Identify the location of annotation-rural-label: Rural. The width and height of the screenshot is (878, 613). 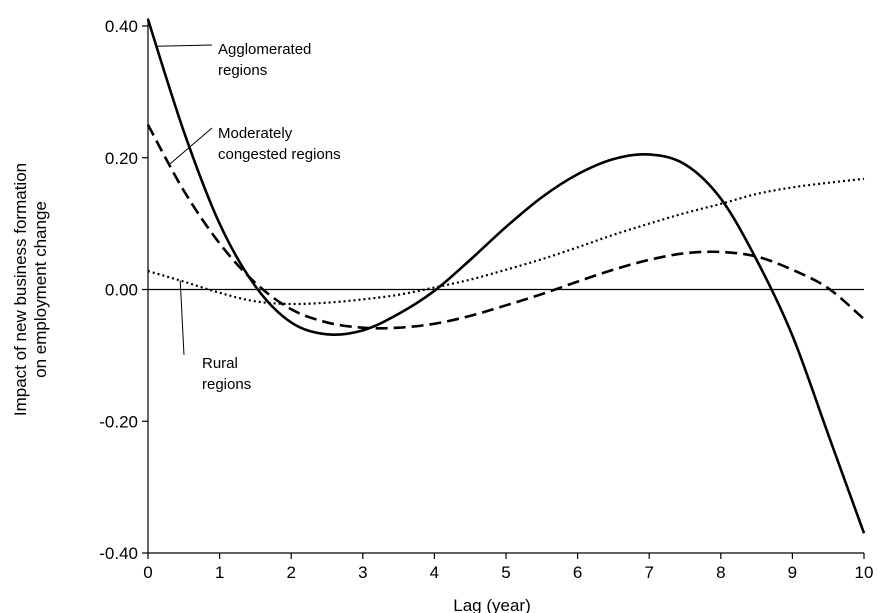
(220, 363).